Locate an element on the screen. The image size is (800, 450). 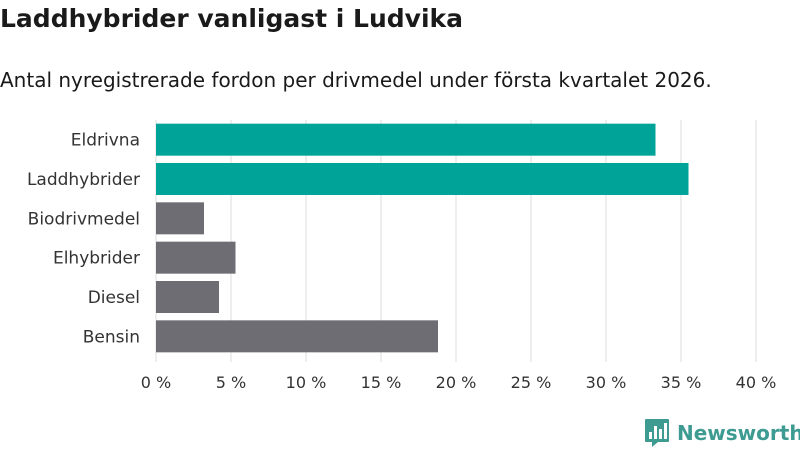
category-label: Bensin is located at coordinates (111, 337).